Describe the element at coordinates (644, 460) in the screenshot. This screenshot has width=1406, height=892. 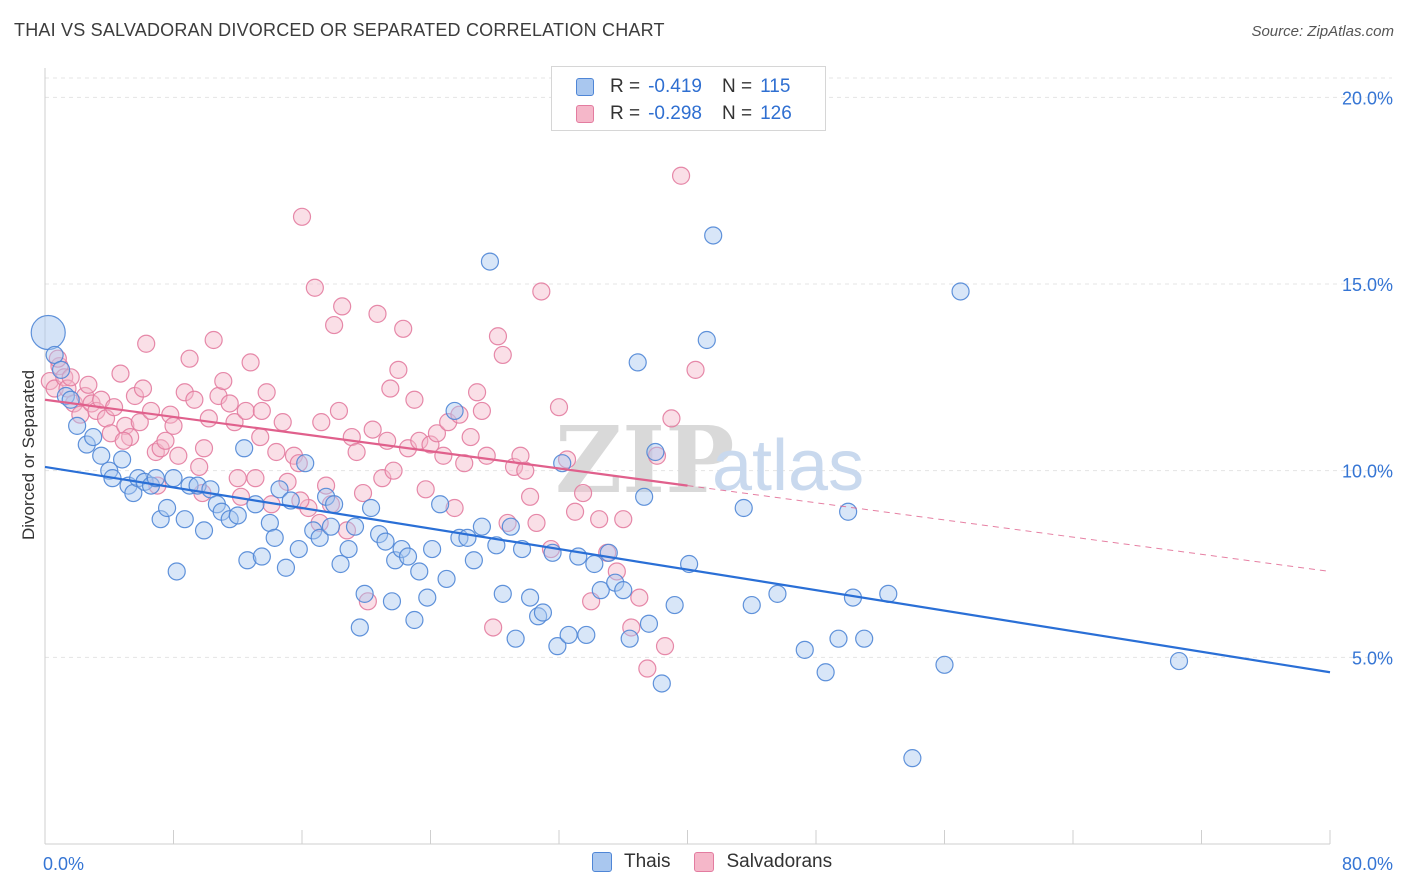
I see `watermark-zip: ZIP` at that location.